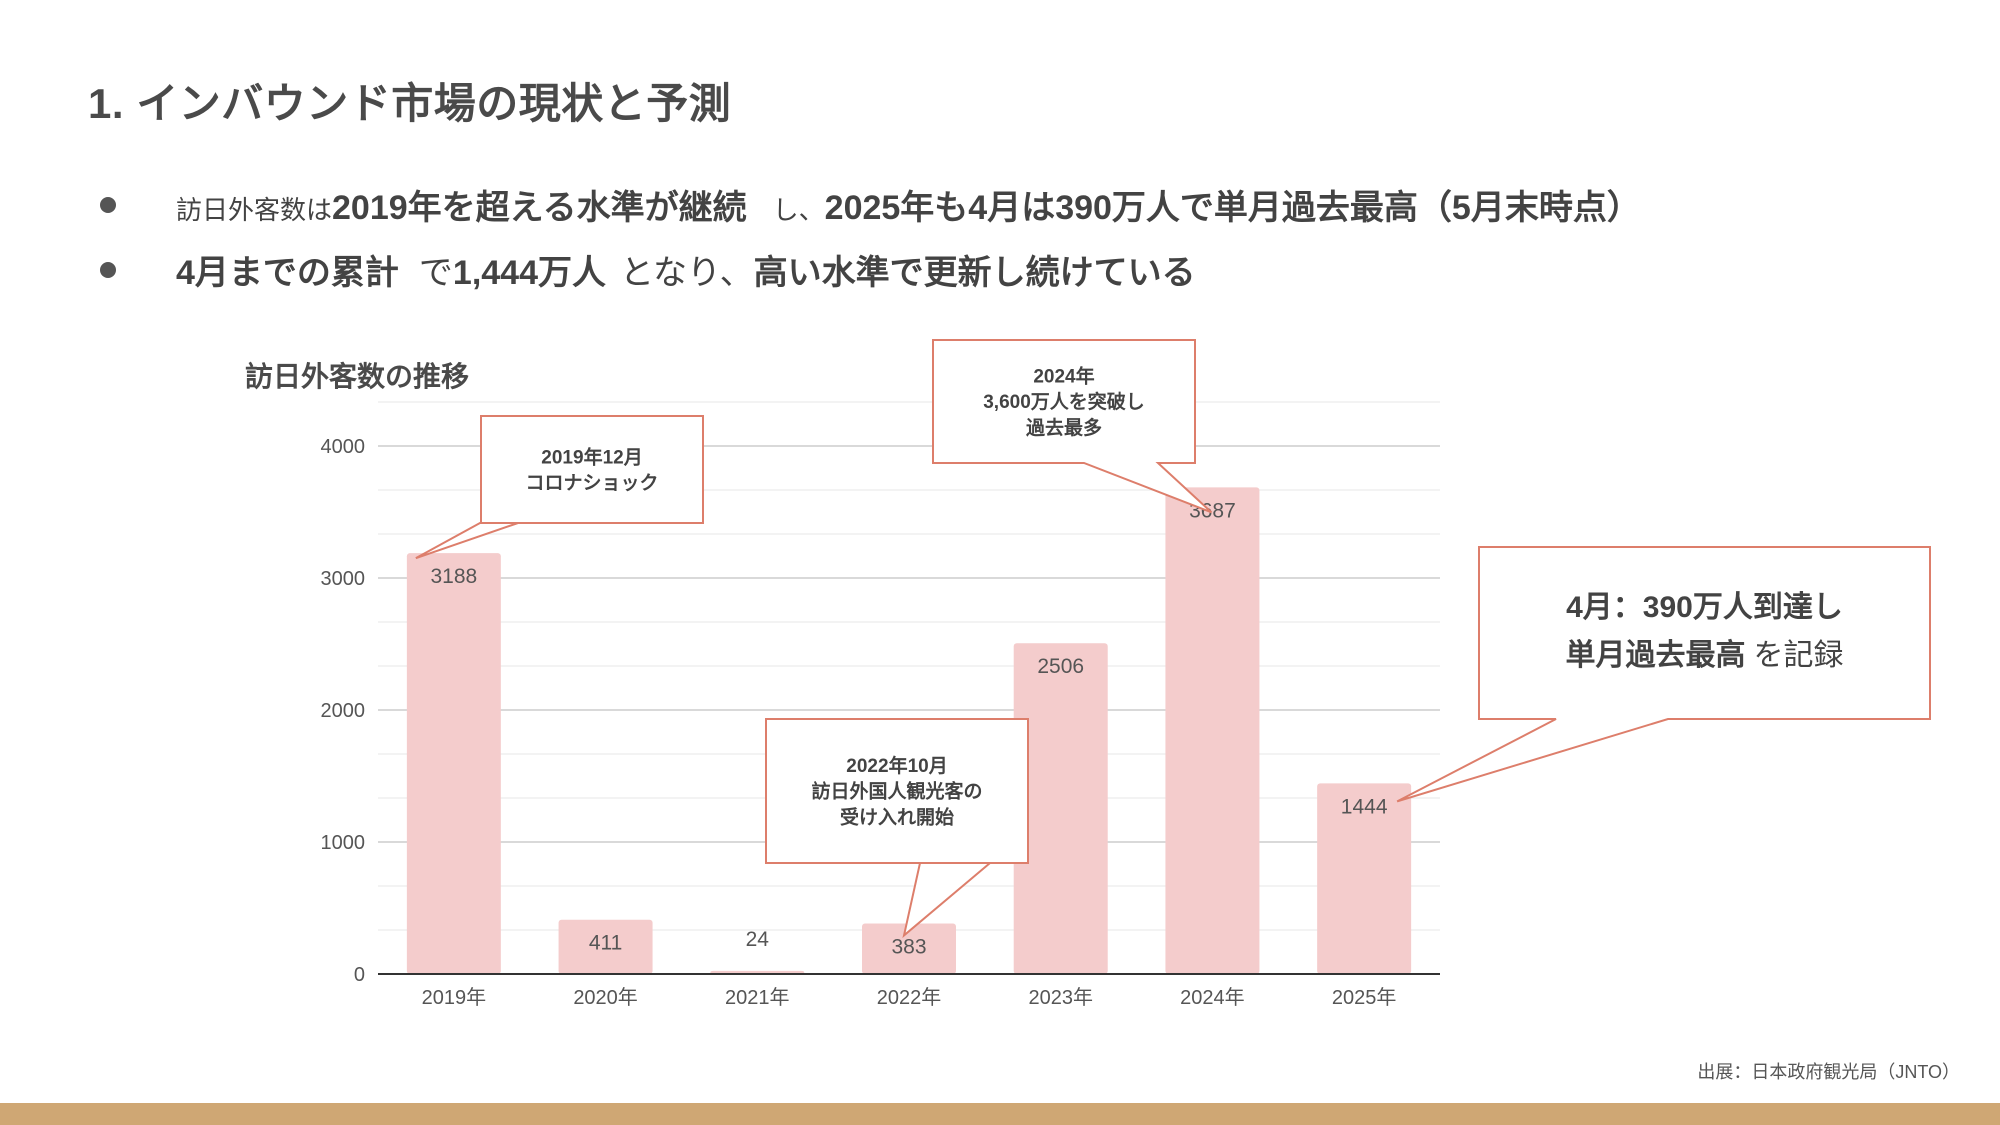 The height and width of the screenshot is (1125, 2000). I want to click on slide-title: 1. インバウンド市場の現状と予測, so click(410, 103).